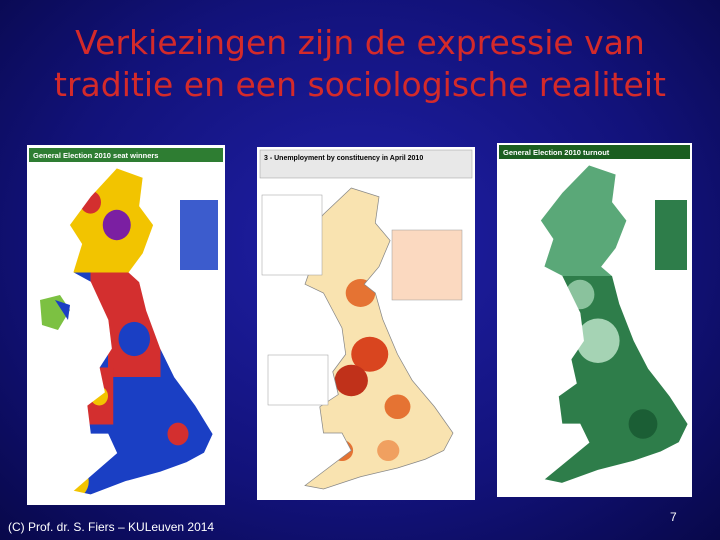 The height and width of the screenshot is (540, 720). Describe the element at coordinates (111, 527) in the screenshot. I see `footer: (C) Prof. dr. S. Fiers – KULeuven 2014` at that location.